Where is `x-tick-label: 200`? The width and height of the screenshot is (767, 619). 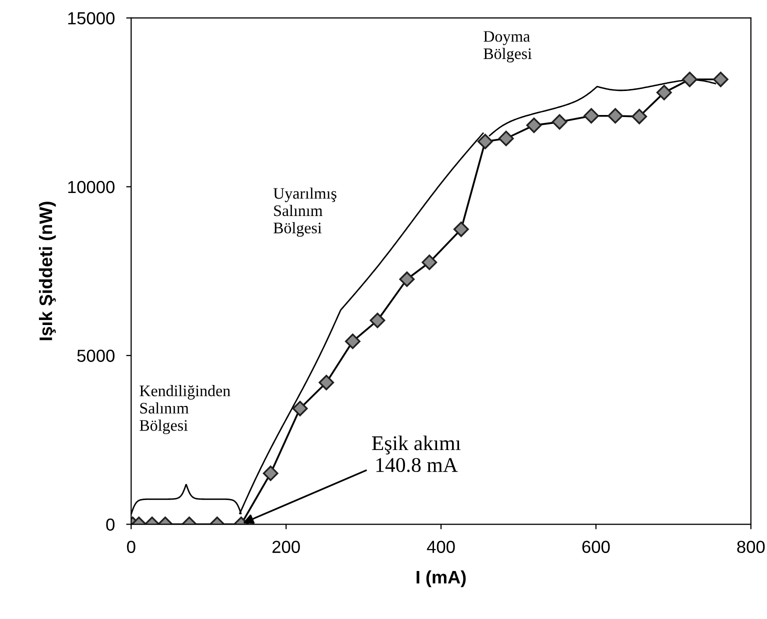
x-tick-label: 200 is located at coordinates (286, 547).